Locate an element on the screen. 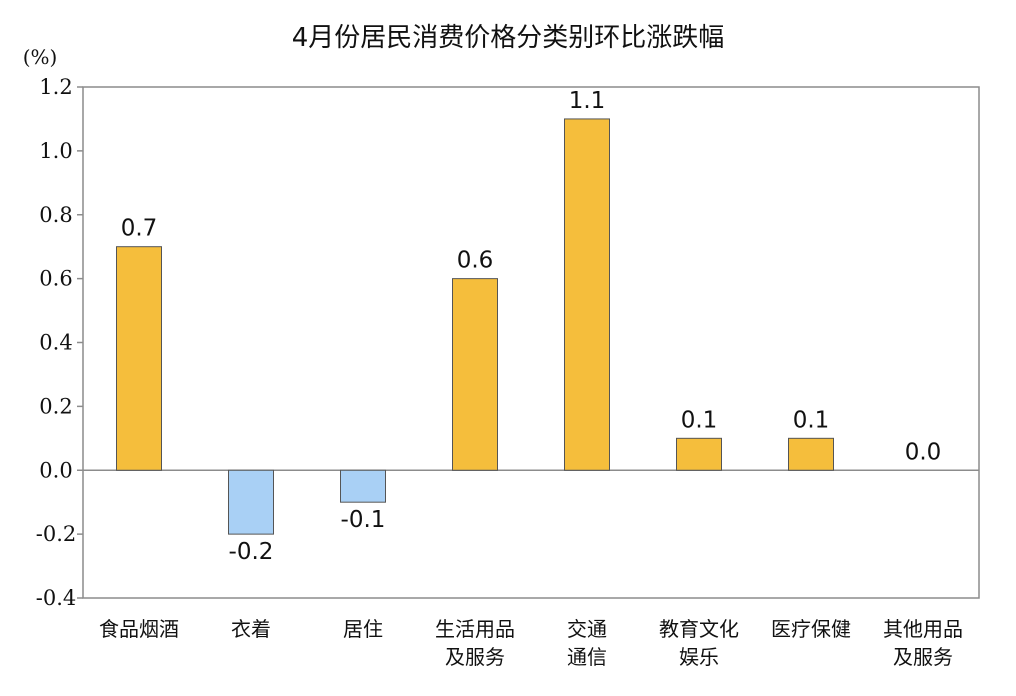 The image size is (1016, 696). x-tick-label: 交通 is located at coordinates (587, 629).